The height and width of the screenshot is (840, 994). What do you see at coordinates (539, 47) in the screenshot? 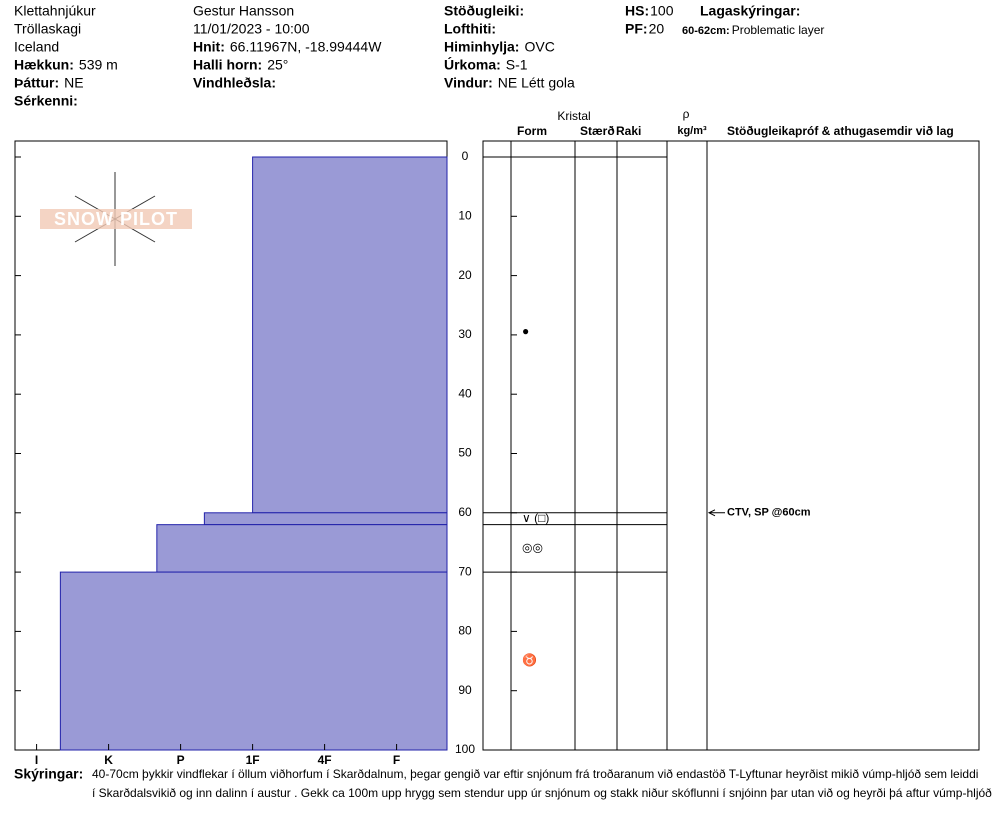
I see `field-value: OVC` at bounding box center [539, 47].